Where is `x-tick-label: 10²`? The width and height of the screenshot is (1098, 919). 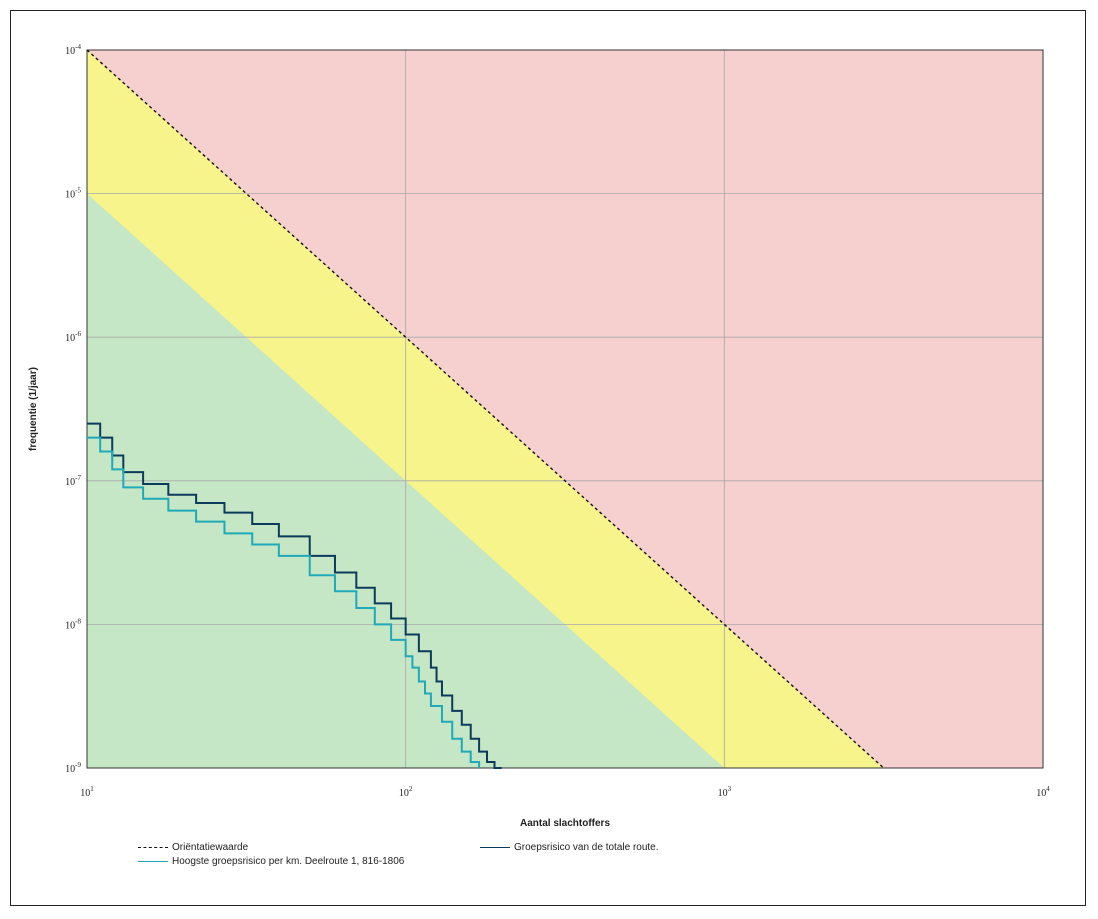
x-tick-label: 10² is located at coordinates (406, 792).